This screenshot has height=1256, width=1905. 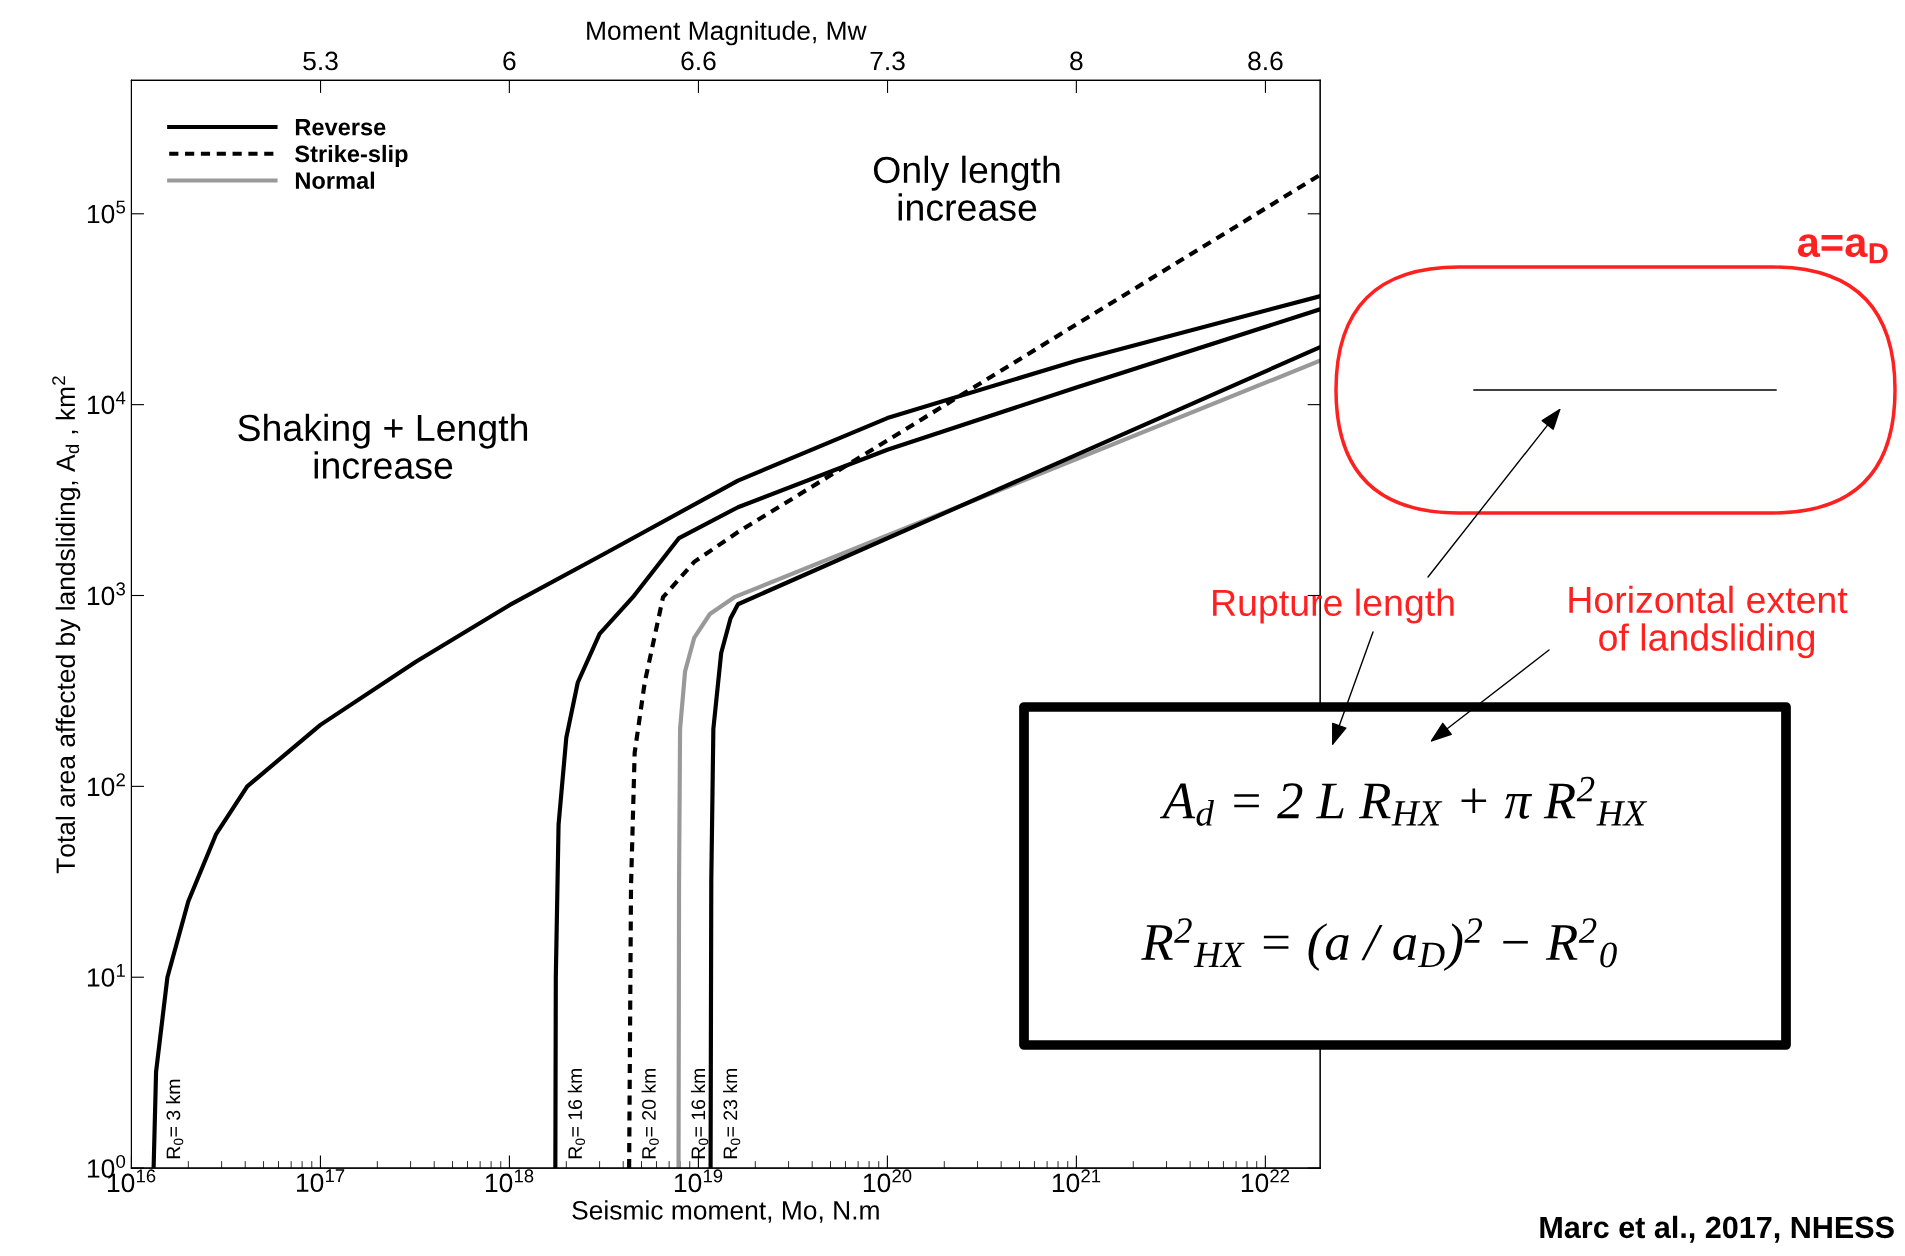 I want to click on x-tick-label: 10$^{21}$, so click(x=1076, y=1181).